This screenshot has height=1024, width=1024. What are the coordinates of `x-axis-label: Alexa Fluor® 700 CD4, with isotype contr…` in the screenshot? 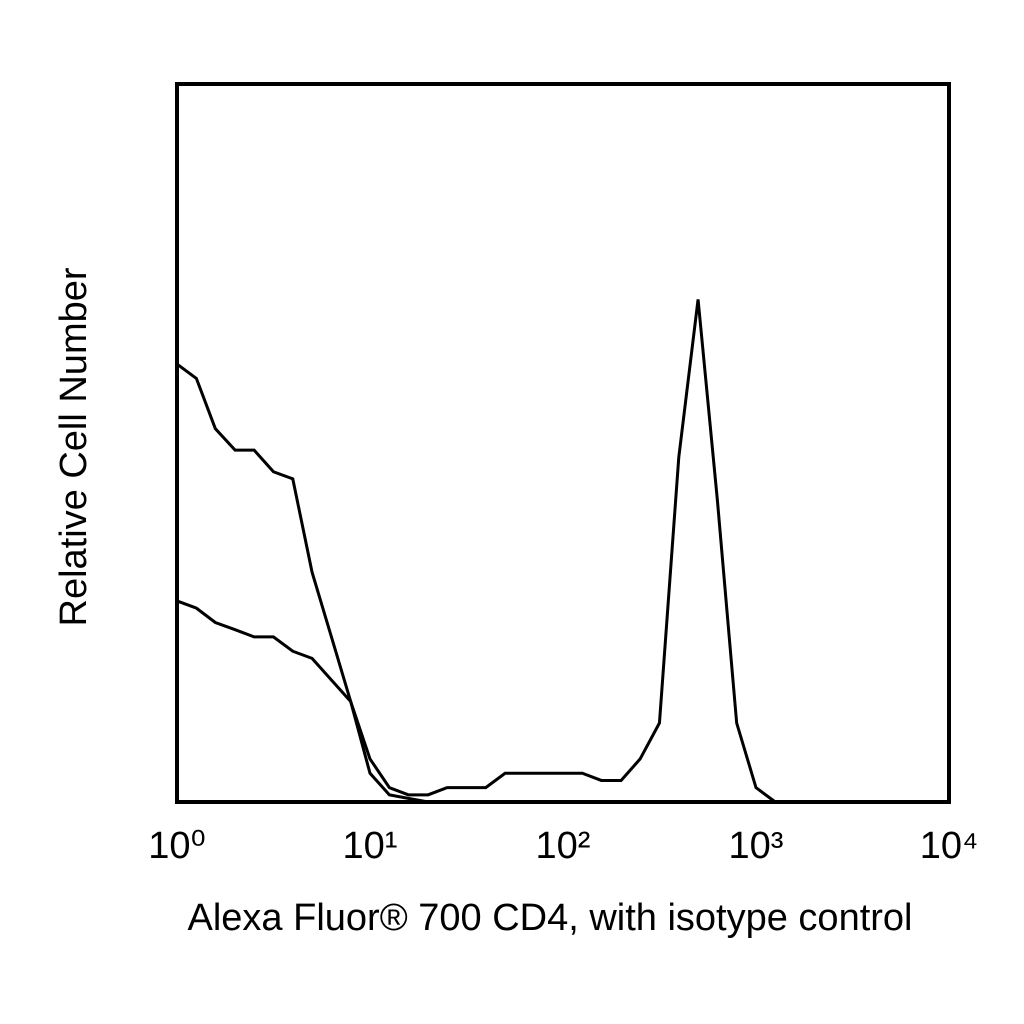 It's located at (550, 918).